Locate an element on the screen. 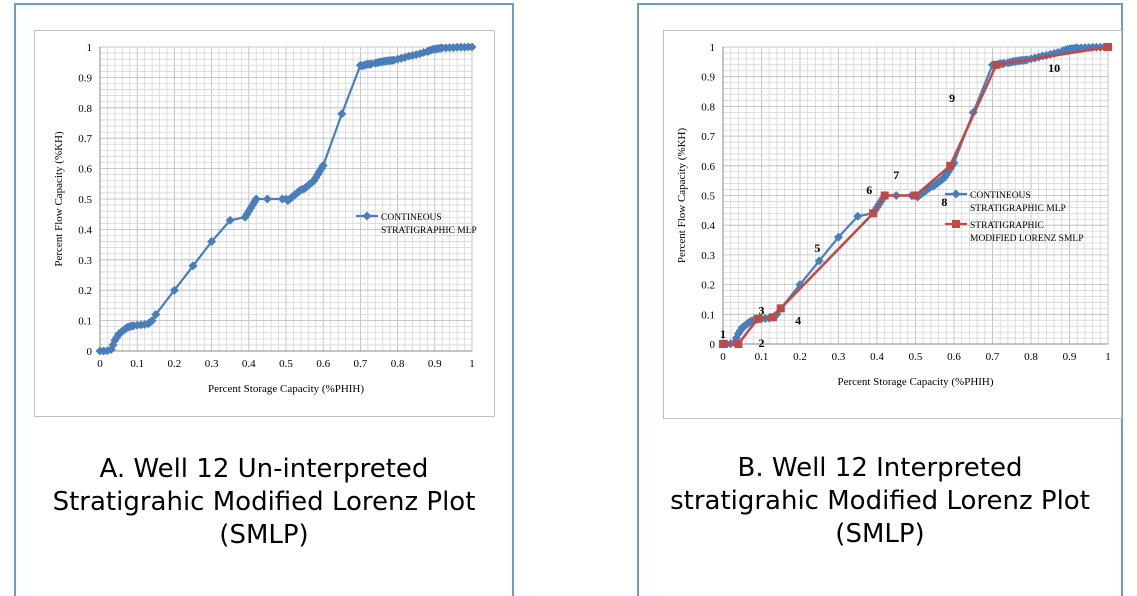 This screenshot has width=1137, height=596. caption-a-line-3: (SMLP) is located at coordinates (264, 535).